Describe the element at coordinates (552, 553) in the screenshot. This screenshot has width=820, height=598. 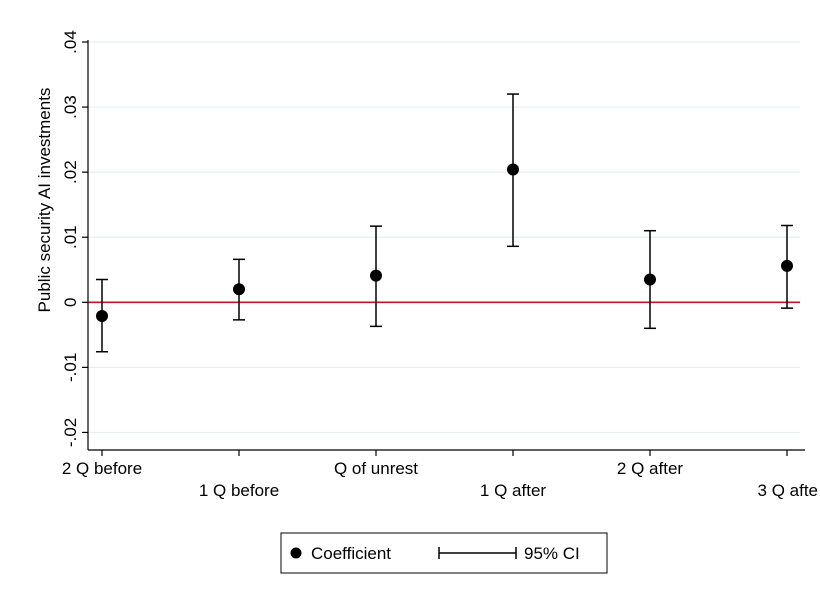
I see `legend-label-ci: 95% CI` at that location.